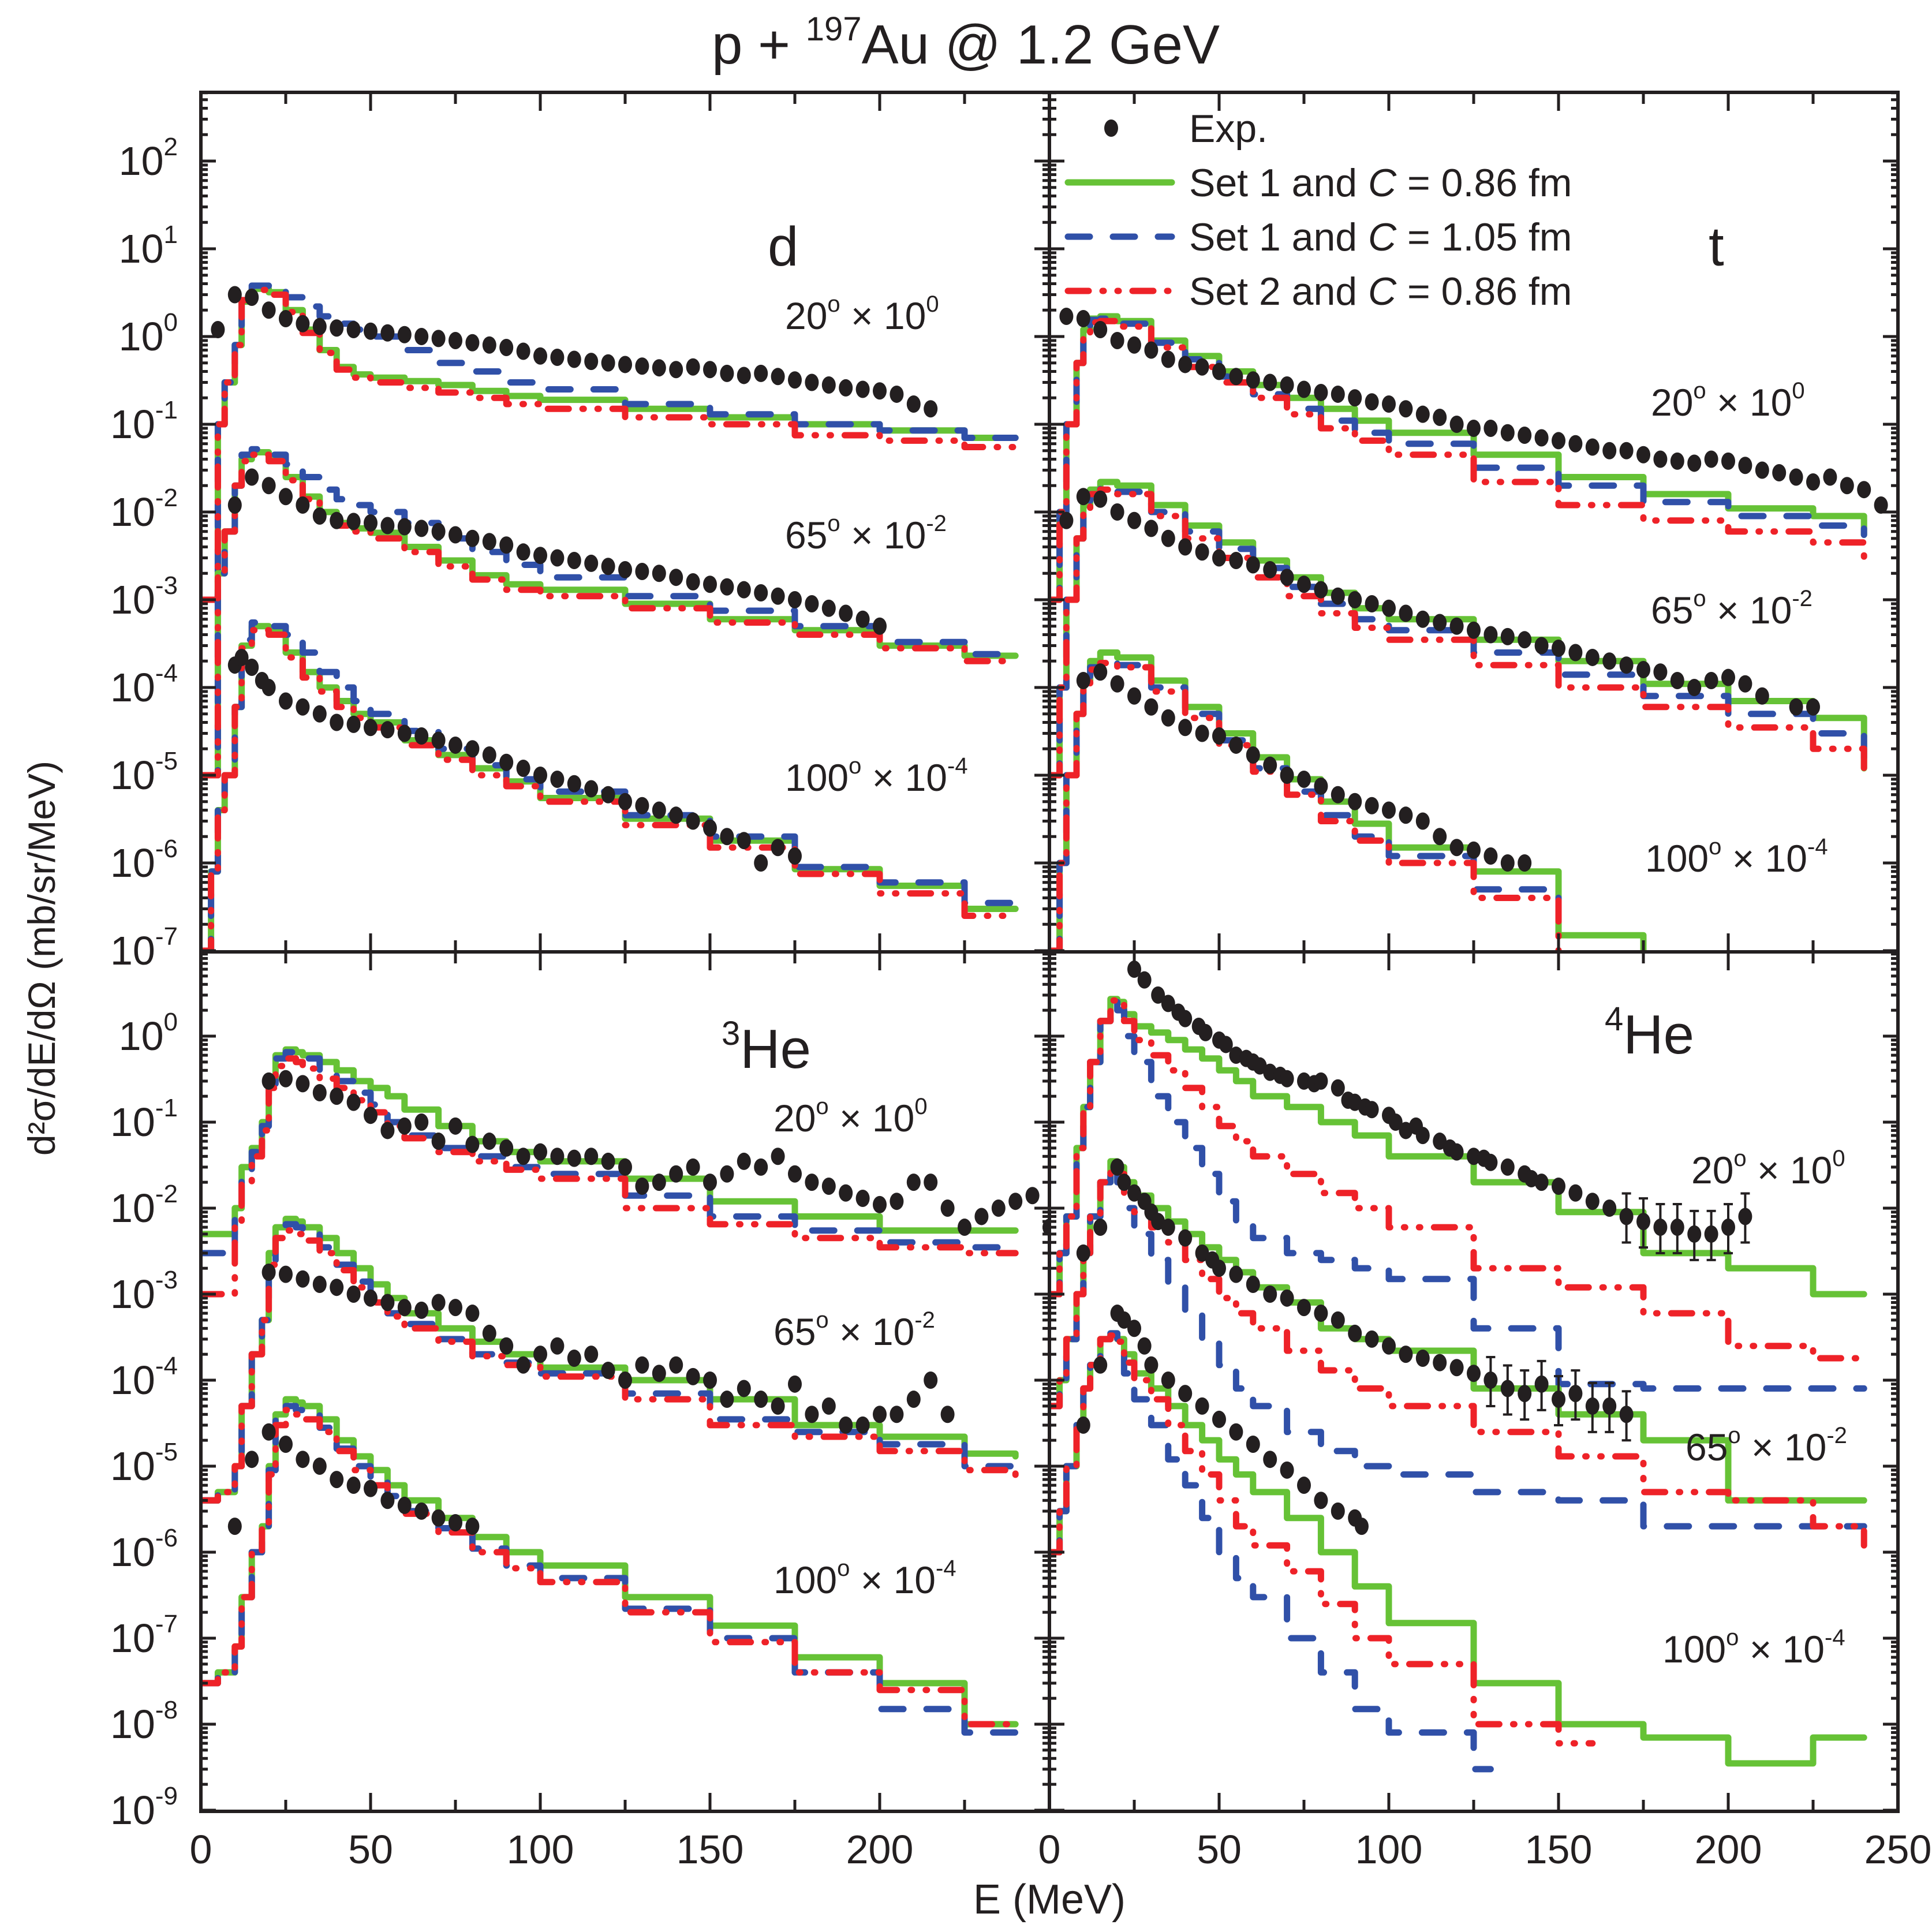 The width and height of the screenshot is (1932, 1932). What do you see at coordinates (148, 333) in the screenshot?
I see `y-tick-label: 10⁰` at bounding box center [148, 333].